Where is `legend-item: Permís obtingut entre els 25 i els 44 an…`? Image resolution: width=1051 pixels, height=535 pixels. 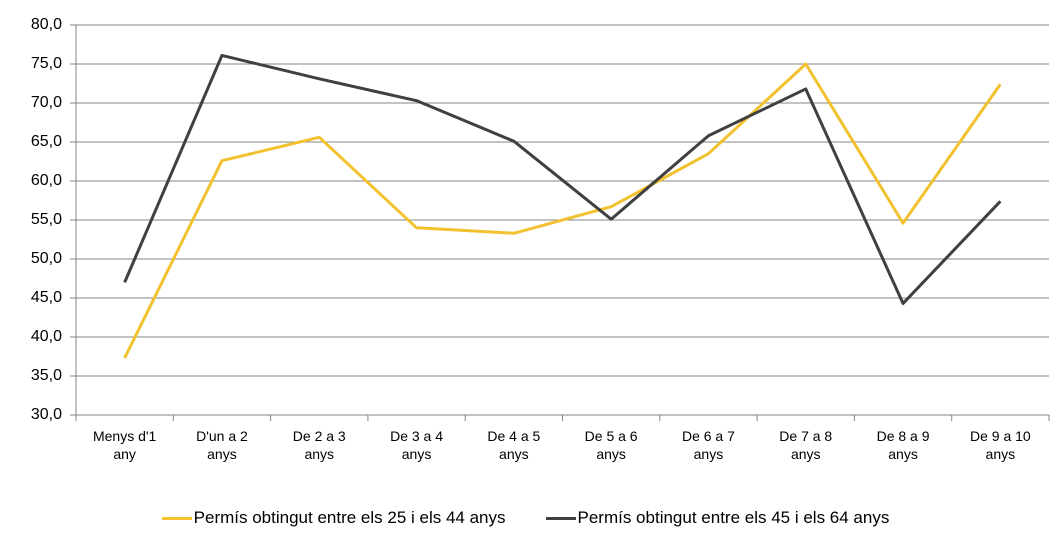 legend-item: Permís obtingut entre els 25 i els 44 an… is located at coordinates (333, 518).